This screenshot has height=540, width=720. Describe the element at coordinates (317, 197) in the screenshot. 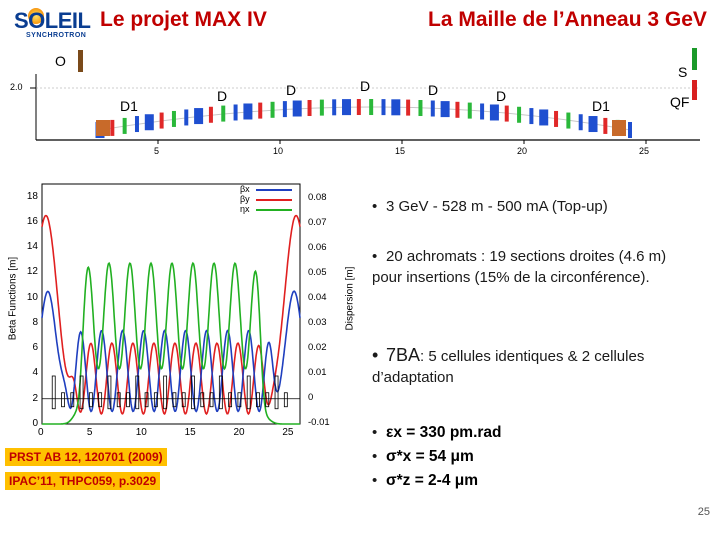

I see `right-tick: 0.08` at that location.